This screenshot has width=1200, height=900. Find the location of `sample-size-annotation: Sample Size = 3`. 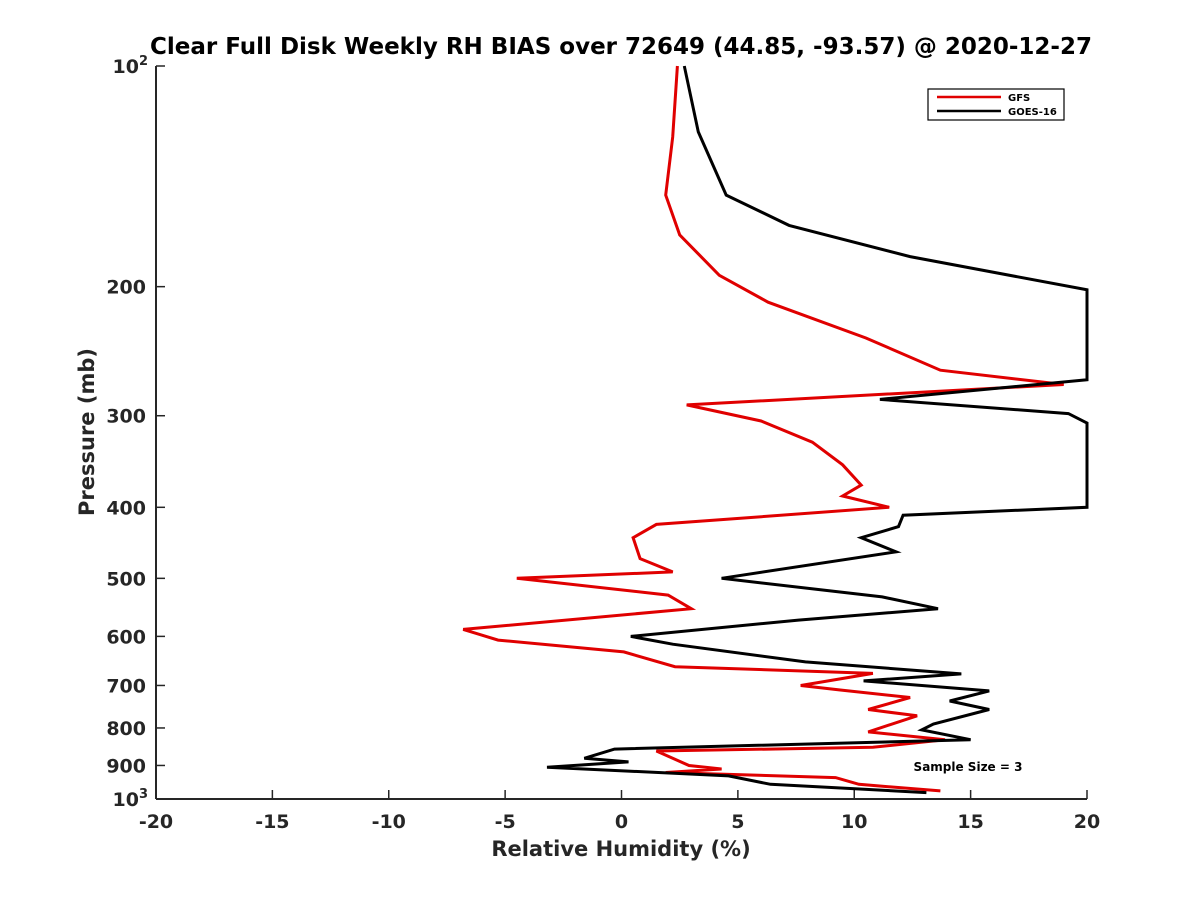

sample-size-annotation: Sample Size = 3 is located at coordinates (968, 767).